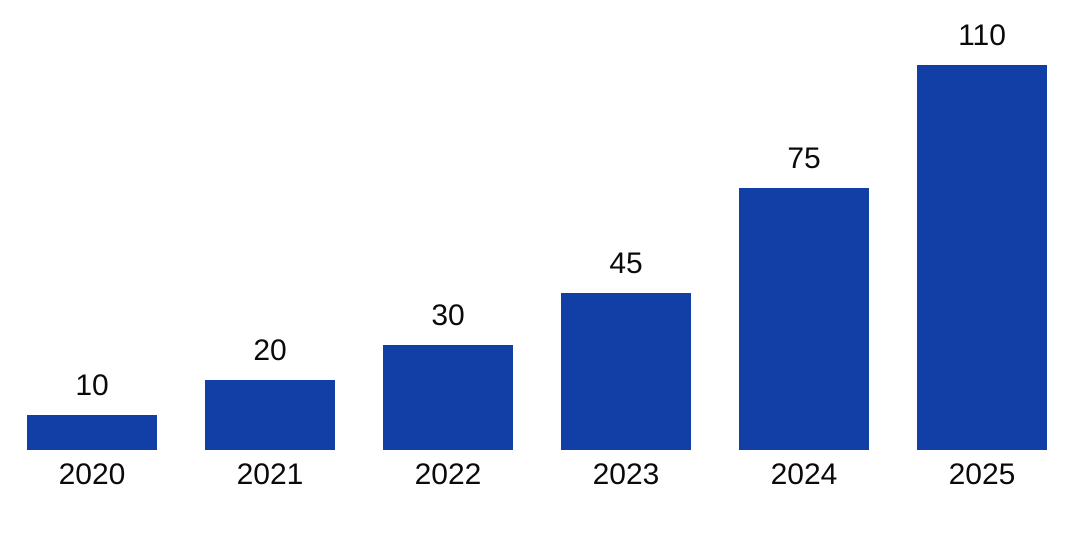  I want to click on bar-group-2024: 75 2024, so click(804, 271).